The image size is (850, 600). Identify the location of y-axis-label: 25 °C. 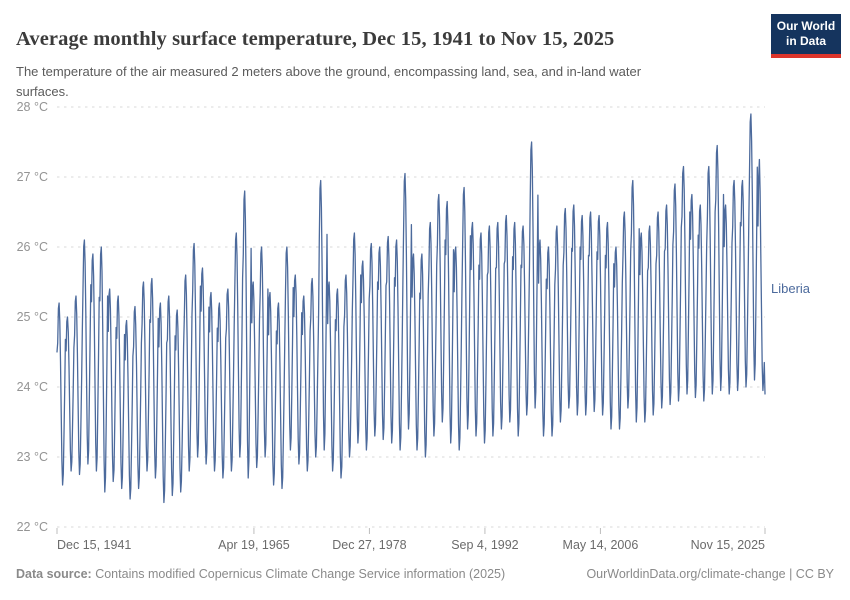
(32, 317).